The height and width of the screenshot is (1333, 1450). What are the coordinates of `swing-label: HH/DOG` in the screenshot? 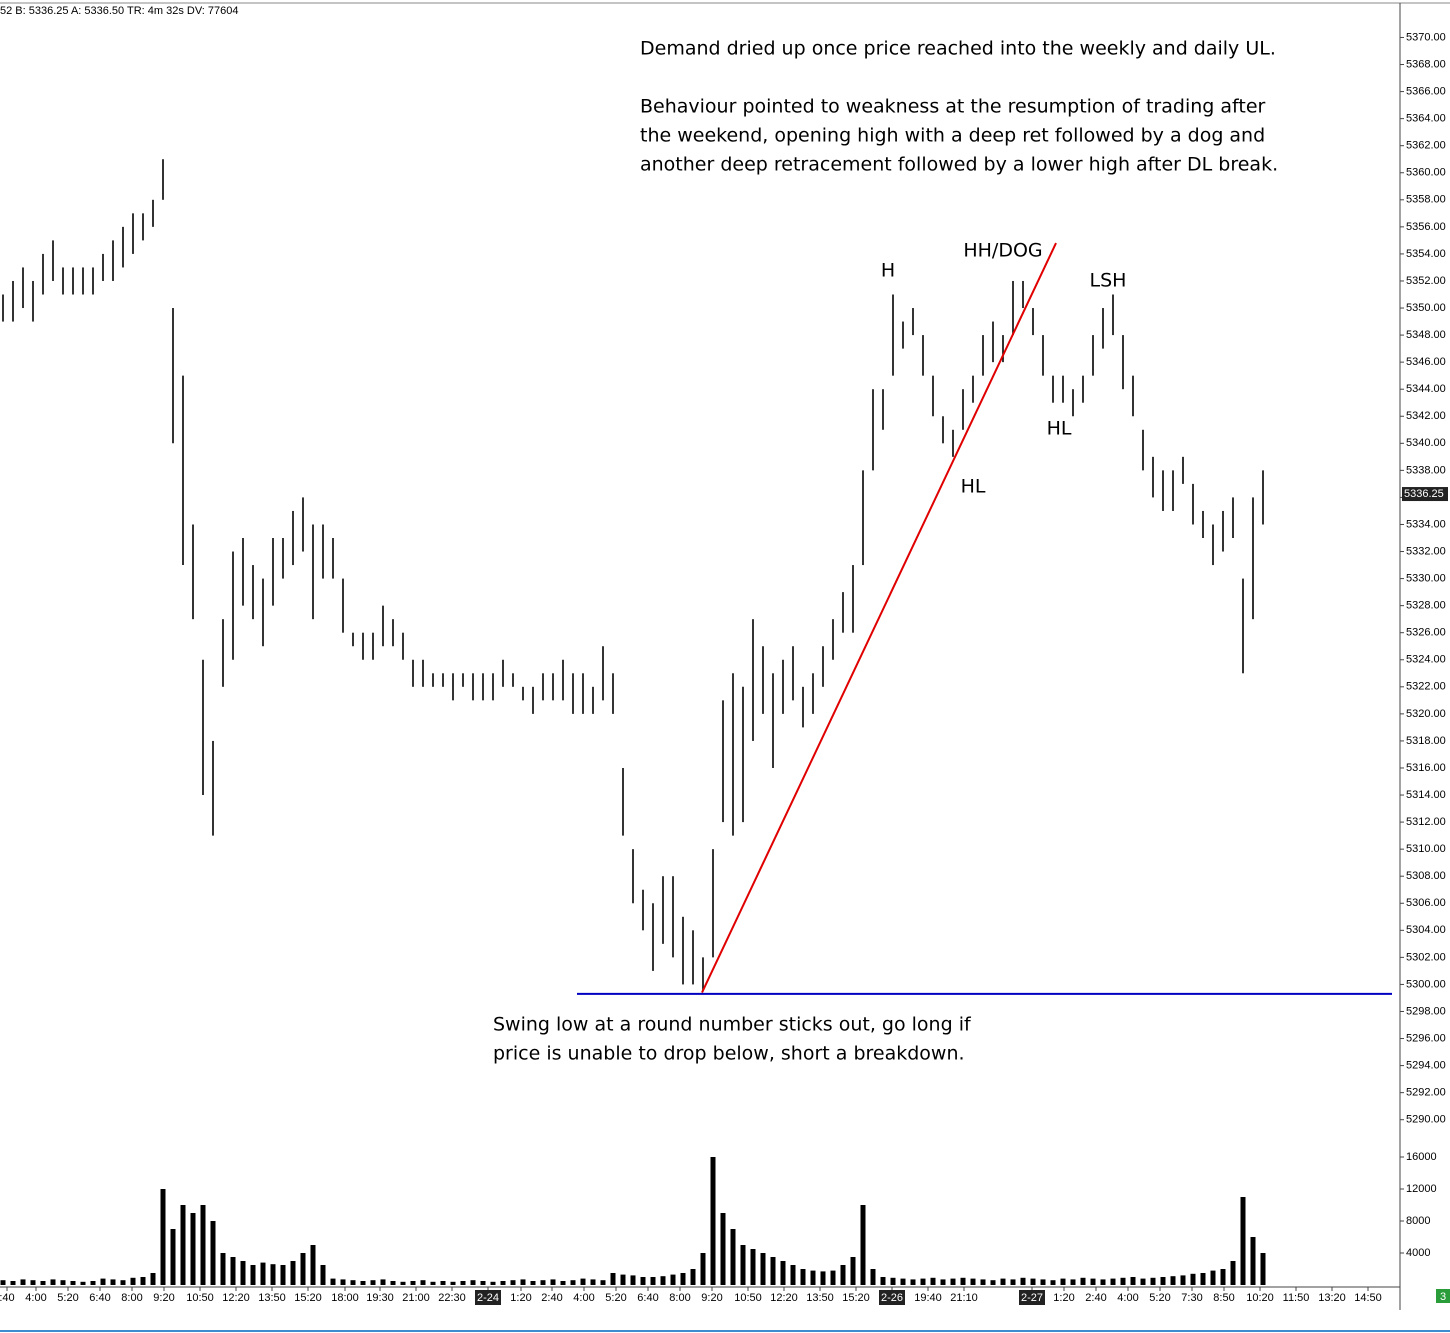 It's located at (1002, 251).